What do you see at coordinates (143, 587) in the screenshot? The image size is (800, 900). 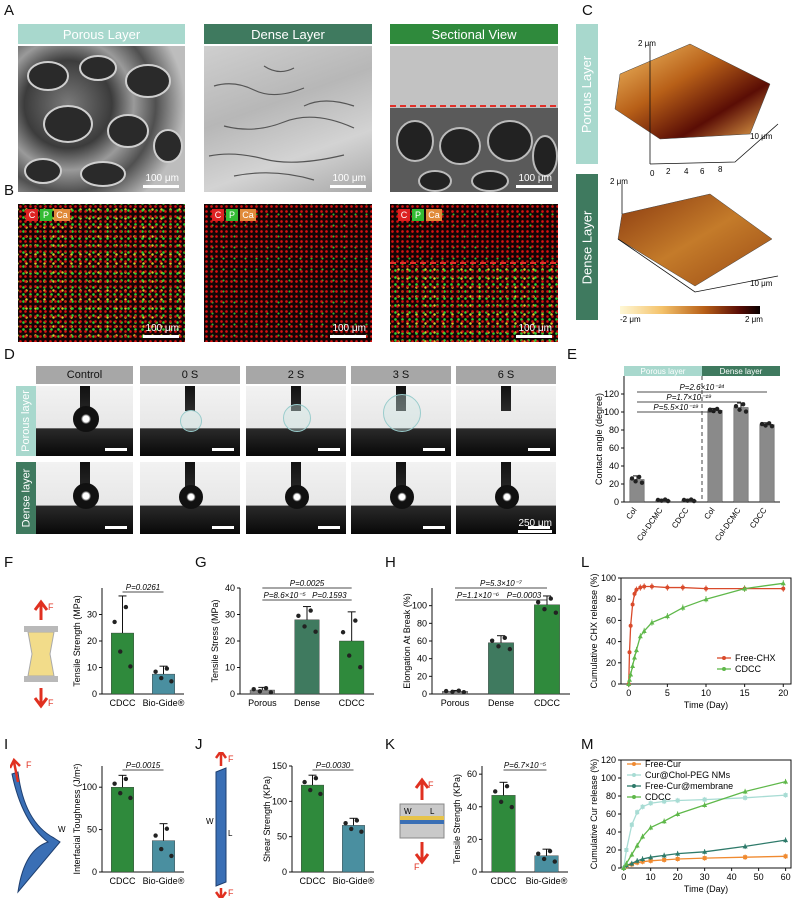 I see `p-value: P=0.0261` at bounding box center [143, 587].